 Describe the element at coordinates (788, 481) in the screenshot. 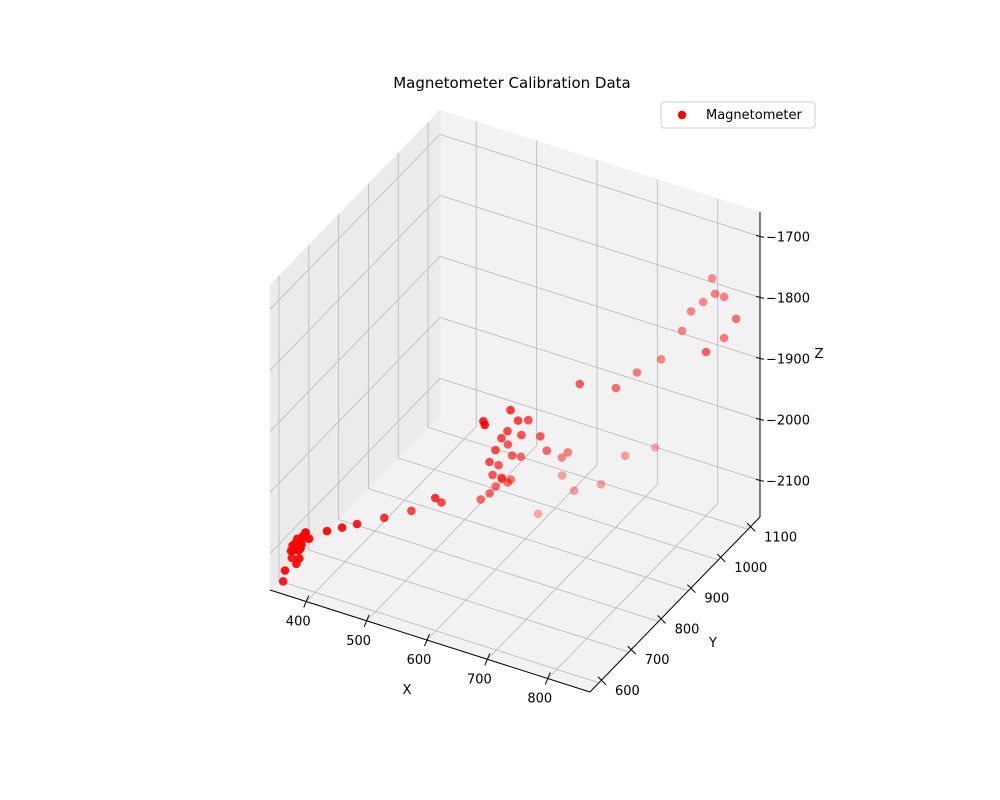

I see `z-tick-label: −2100` at that location.